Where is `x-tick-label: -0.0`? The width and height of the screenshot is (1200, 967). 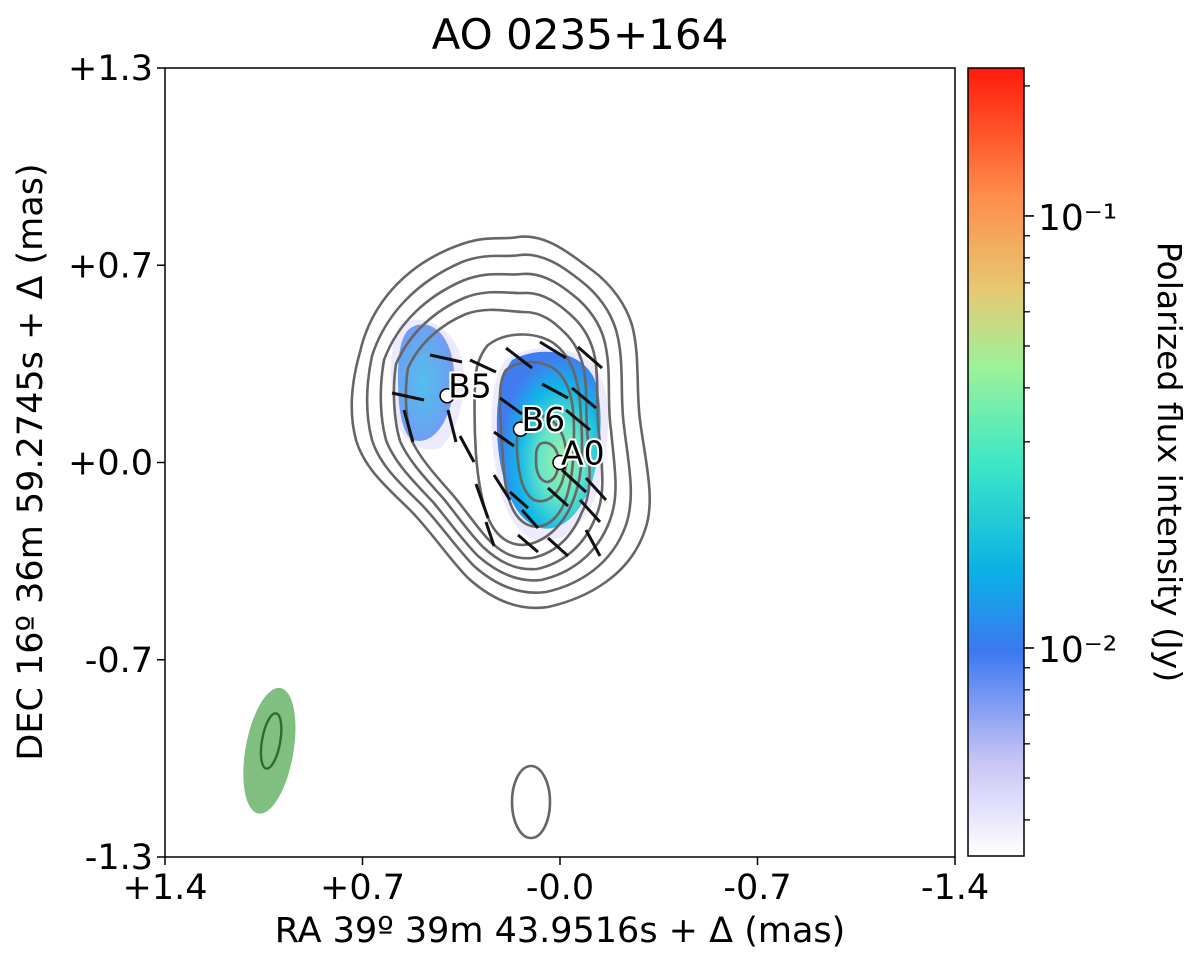
x-tick-label: -0.0 is located at coordinates (560, 888).